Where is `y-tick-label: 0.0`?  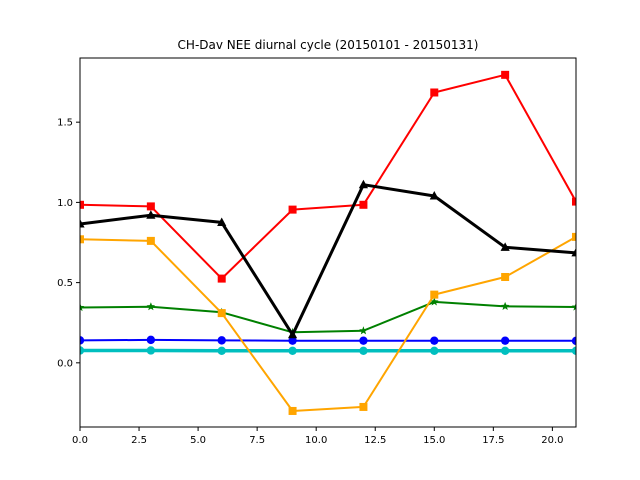
y-tick-label: 0.0 is located at coordinates (65, 363).